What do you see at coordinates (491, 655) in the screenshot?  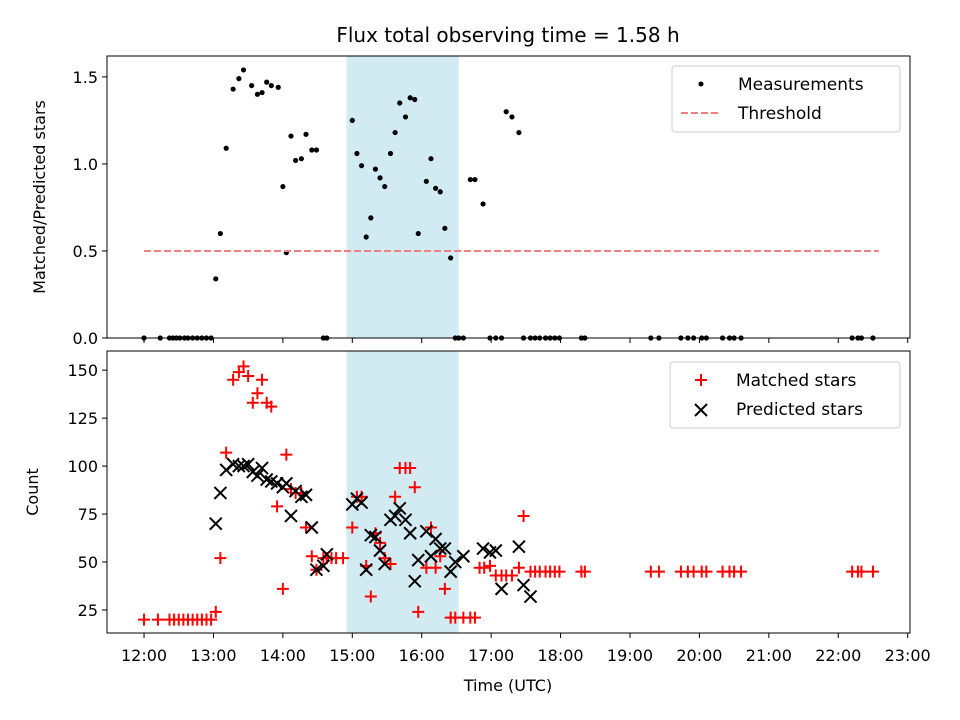 I see `x-tick-label: 17:00` at bounding box center [491, 655].